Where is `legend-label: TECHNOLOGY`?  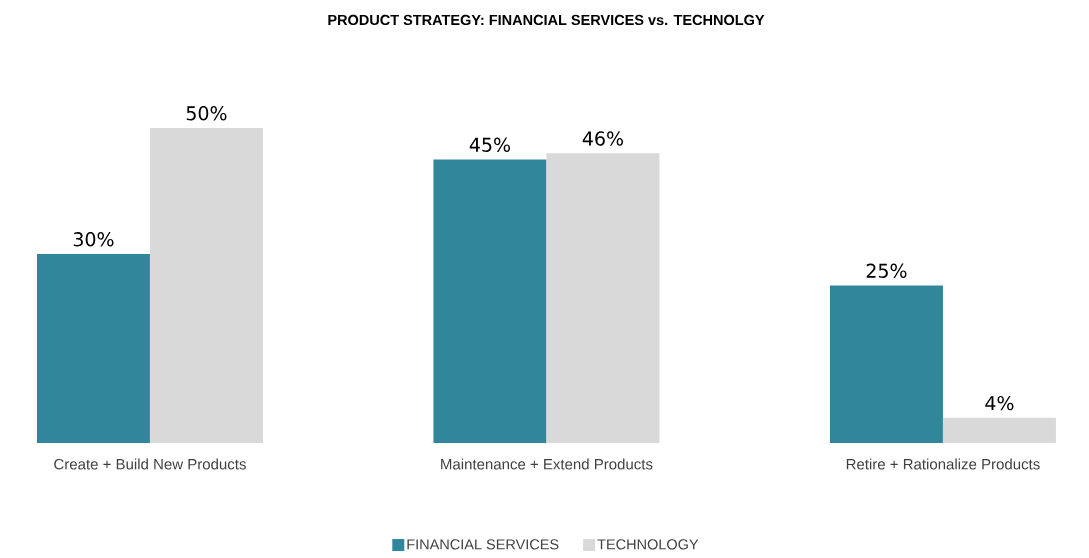 legend-label: TECHNOLOGY is located at coordinates (648, 544).